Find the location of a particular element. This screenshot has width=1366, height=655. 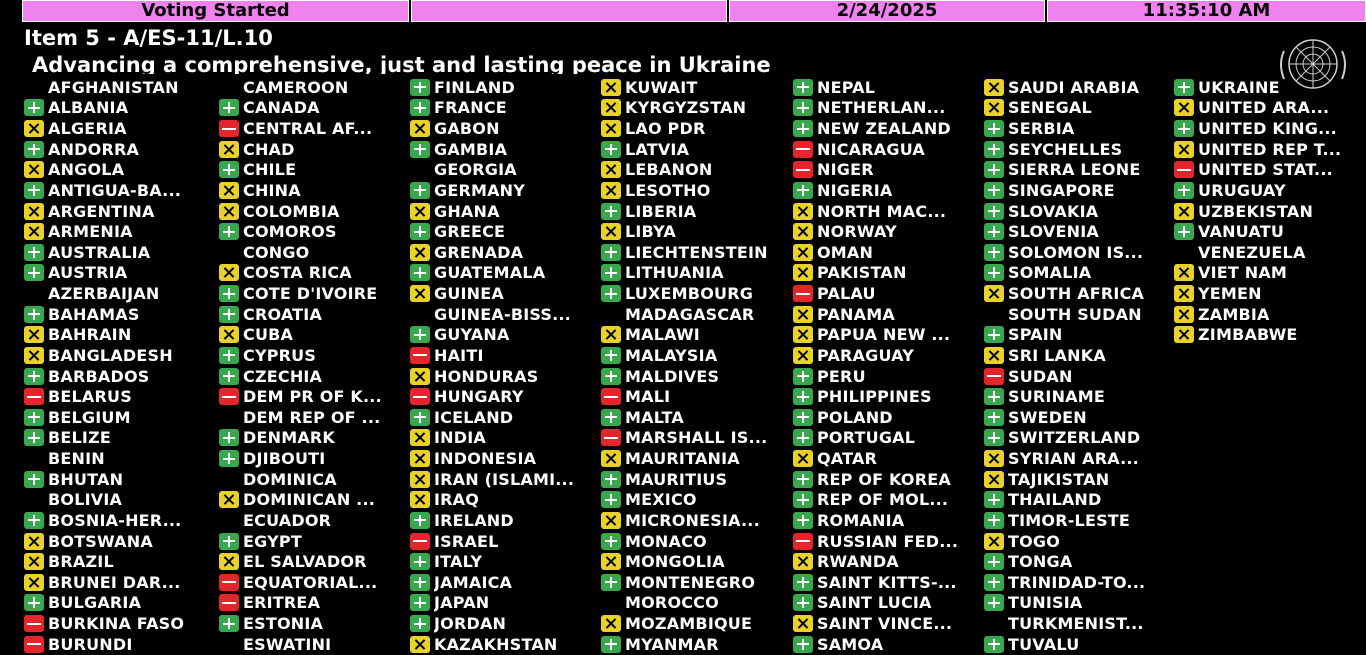

country-name: MALDIVES is located at coordinates (672, 376).